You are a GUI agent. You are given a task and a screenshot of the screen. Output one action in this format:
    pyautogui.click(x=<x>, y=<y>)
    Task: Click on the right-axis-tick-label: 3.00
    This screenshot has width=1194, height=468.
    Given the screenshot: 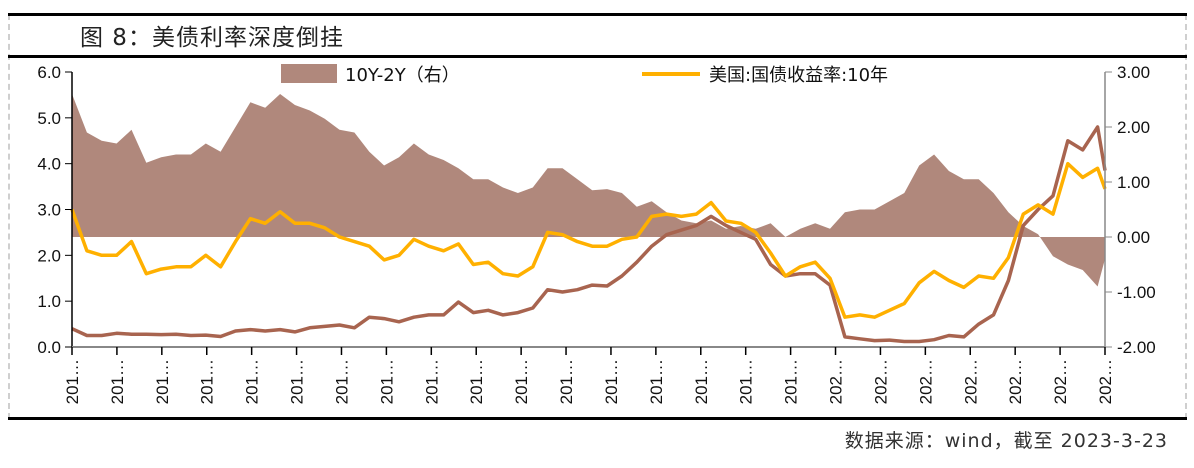 What is the action you would take?
    pyautogui.click(x=1133, y=72)
    